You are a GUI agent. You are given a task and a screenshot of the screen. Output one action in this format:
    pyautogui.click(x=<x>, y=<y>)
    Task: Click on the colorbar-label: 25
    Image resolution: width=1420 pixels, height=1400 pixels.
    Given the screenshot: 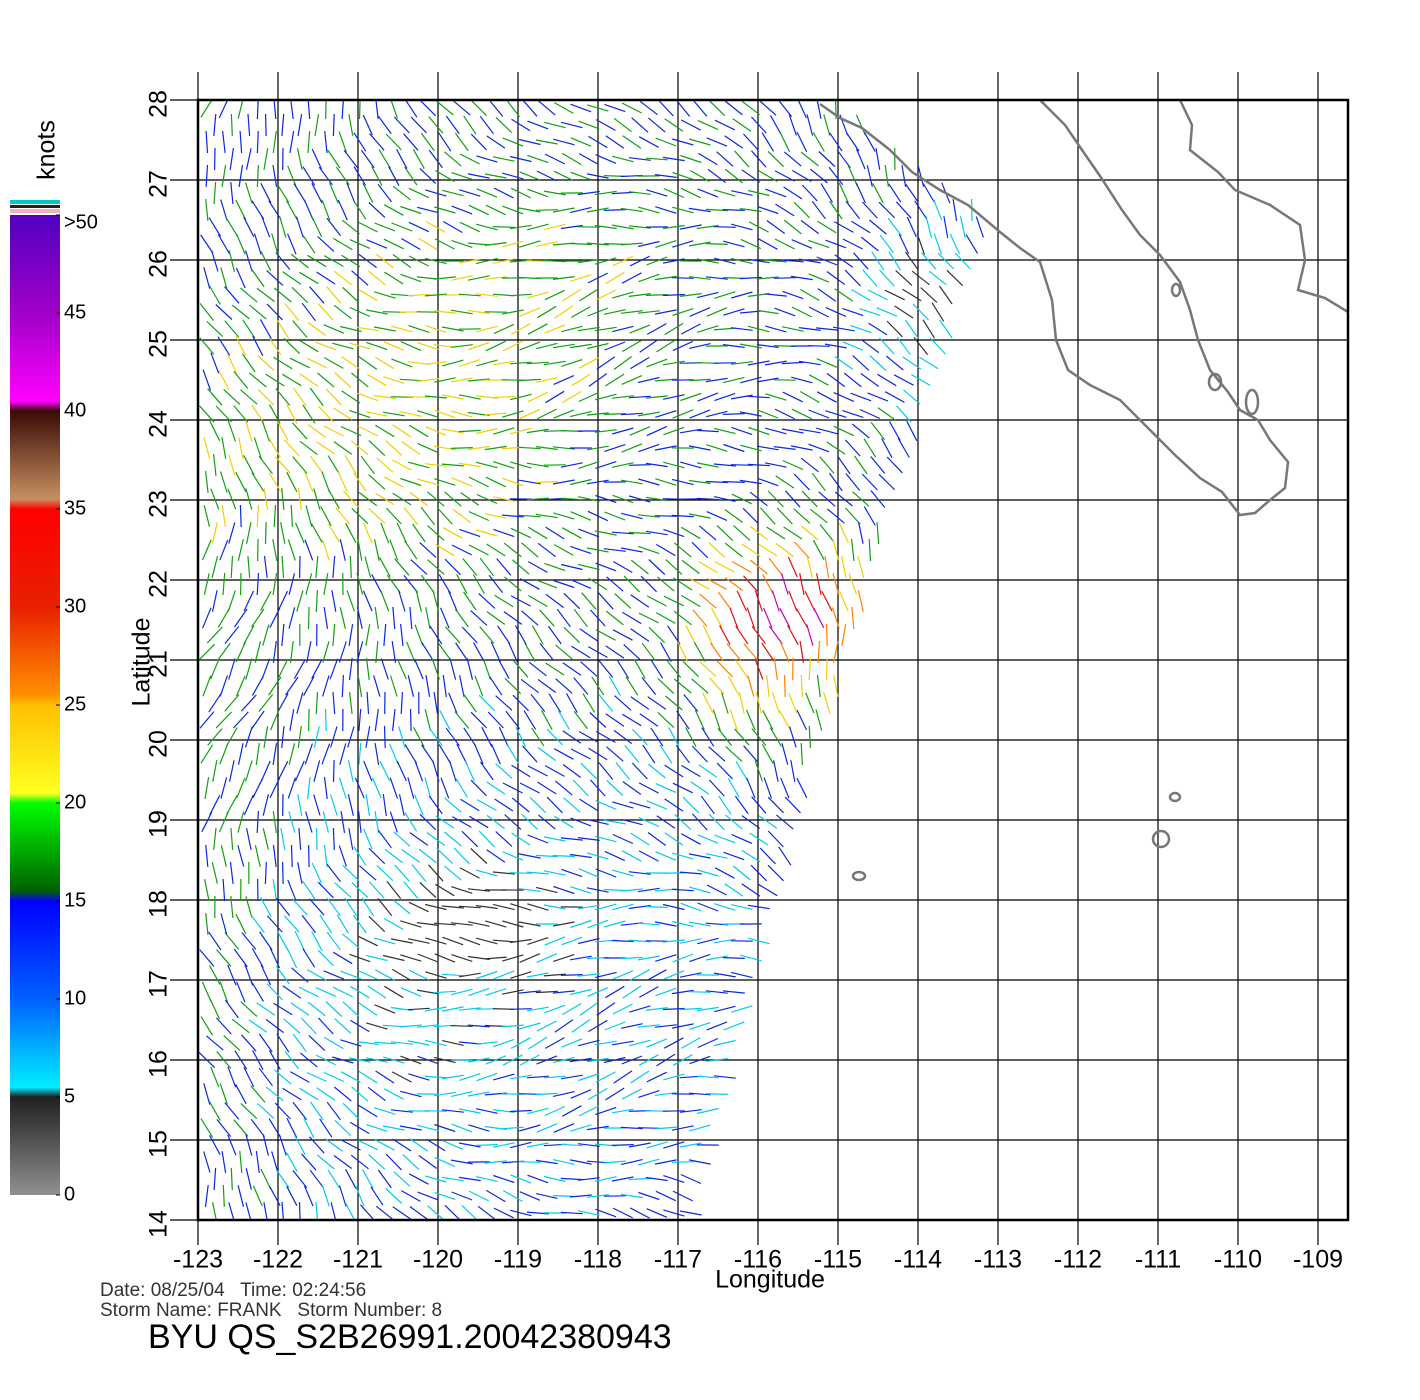 What is the action you would take?
    pyautogui.click(x=75, y=704)
    